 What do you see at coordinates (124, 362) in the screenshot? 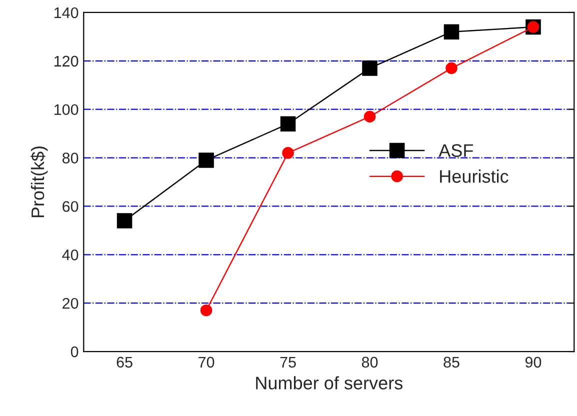
I see `x-tick-label: 65` at bounding box center [124, 362].